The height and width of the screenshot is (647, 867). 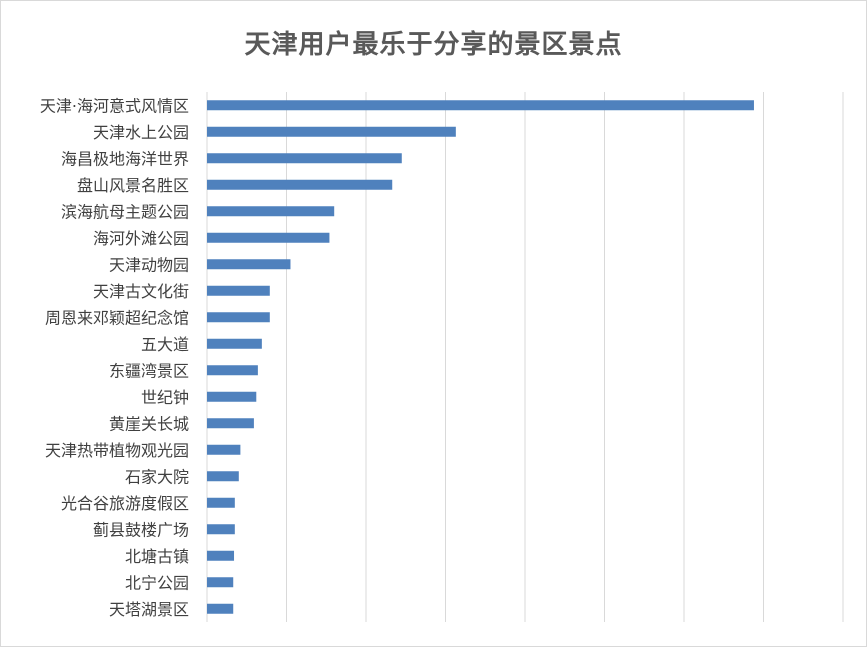 I want to click on category-label: 北宁公园, so click(x=157, y=582).